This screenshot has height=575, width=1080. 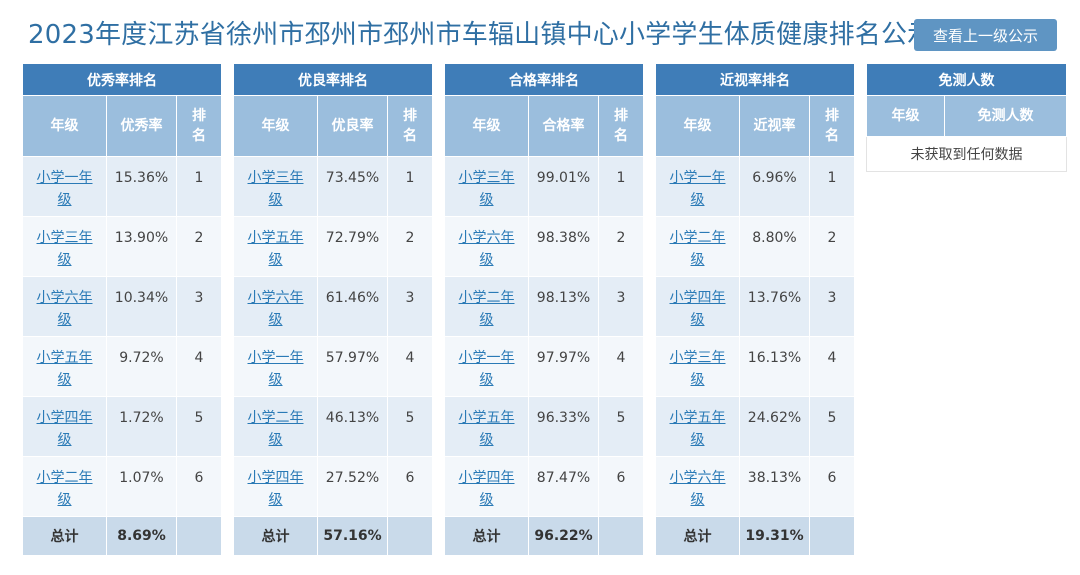 I want to click on total-value: 19.31%, so click(x=774, y=536).